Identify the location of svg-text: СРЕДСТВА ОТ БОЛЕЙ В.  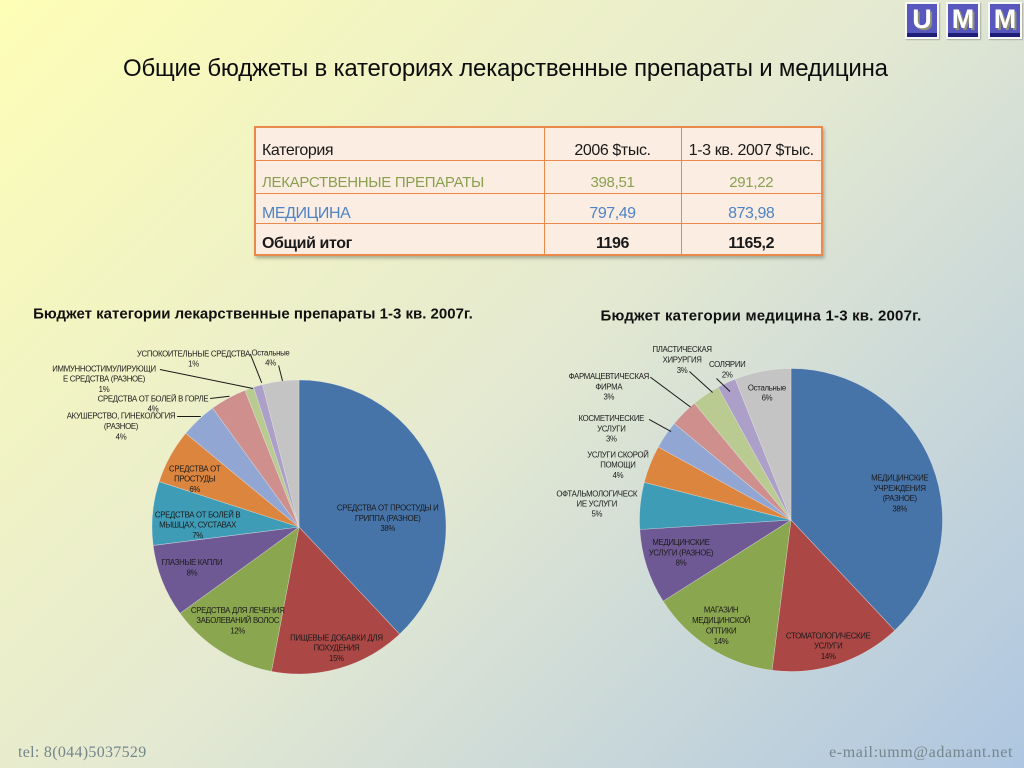
(197, 515).